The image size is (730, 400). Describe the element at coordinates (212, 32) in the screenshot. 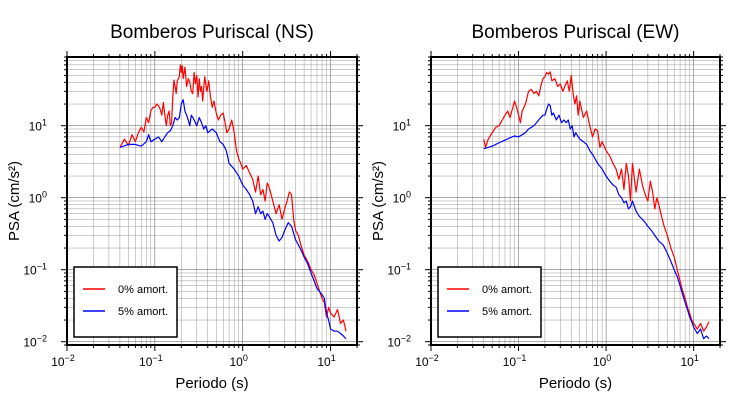

I see `chart-title: Bomberos Puriscal (NS)` at that location.